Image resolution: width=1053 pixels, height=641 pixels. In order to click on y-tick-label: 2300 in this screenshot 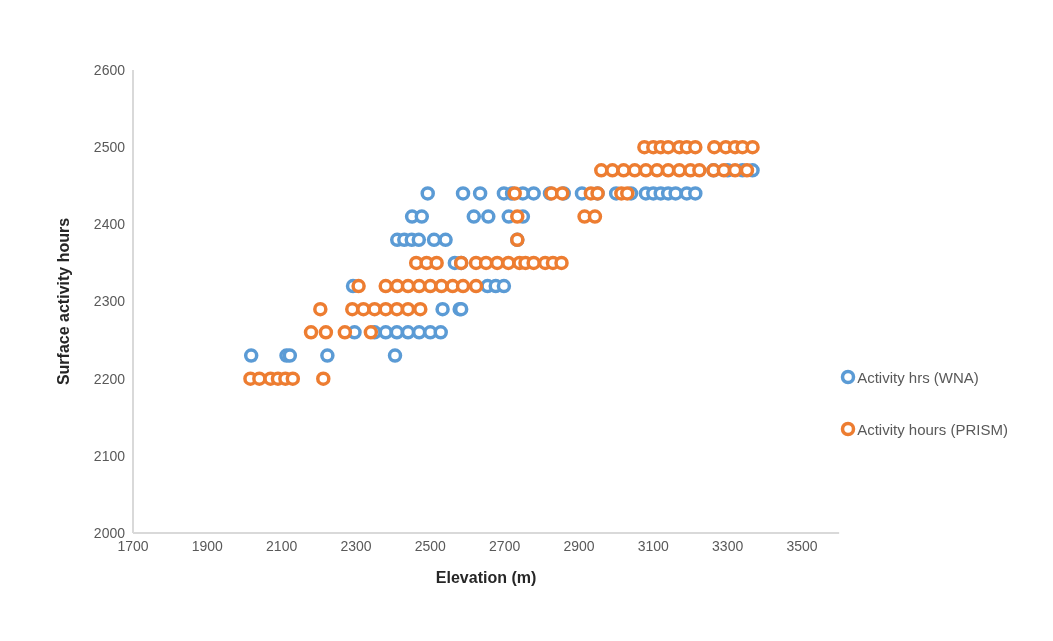, I will do `click(109, 301)`.